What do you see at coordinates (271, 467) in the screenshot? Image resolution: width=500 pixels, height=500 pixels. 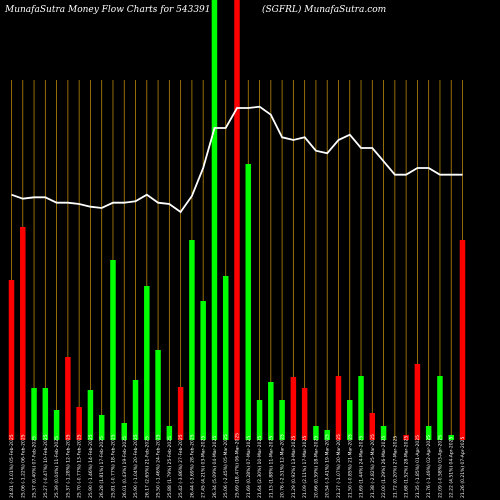 I see `x-tick-label: 21.15 (1.88%) 11-Mar-2025` at bounding box center [271, 467].